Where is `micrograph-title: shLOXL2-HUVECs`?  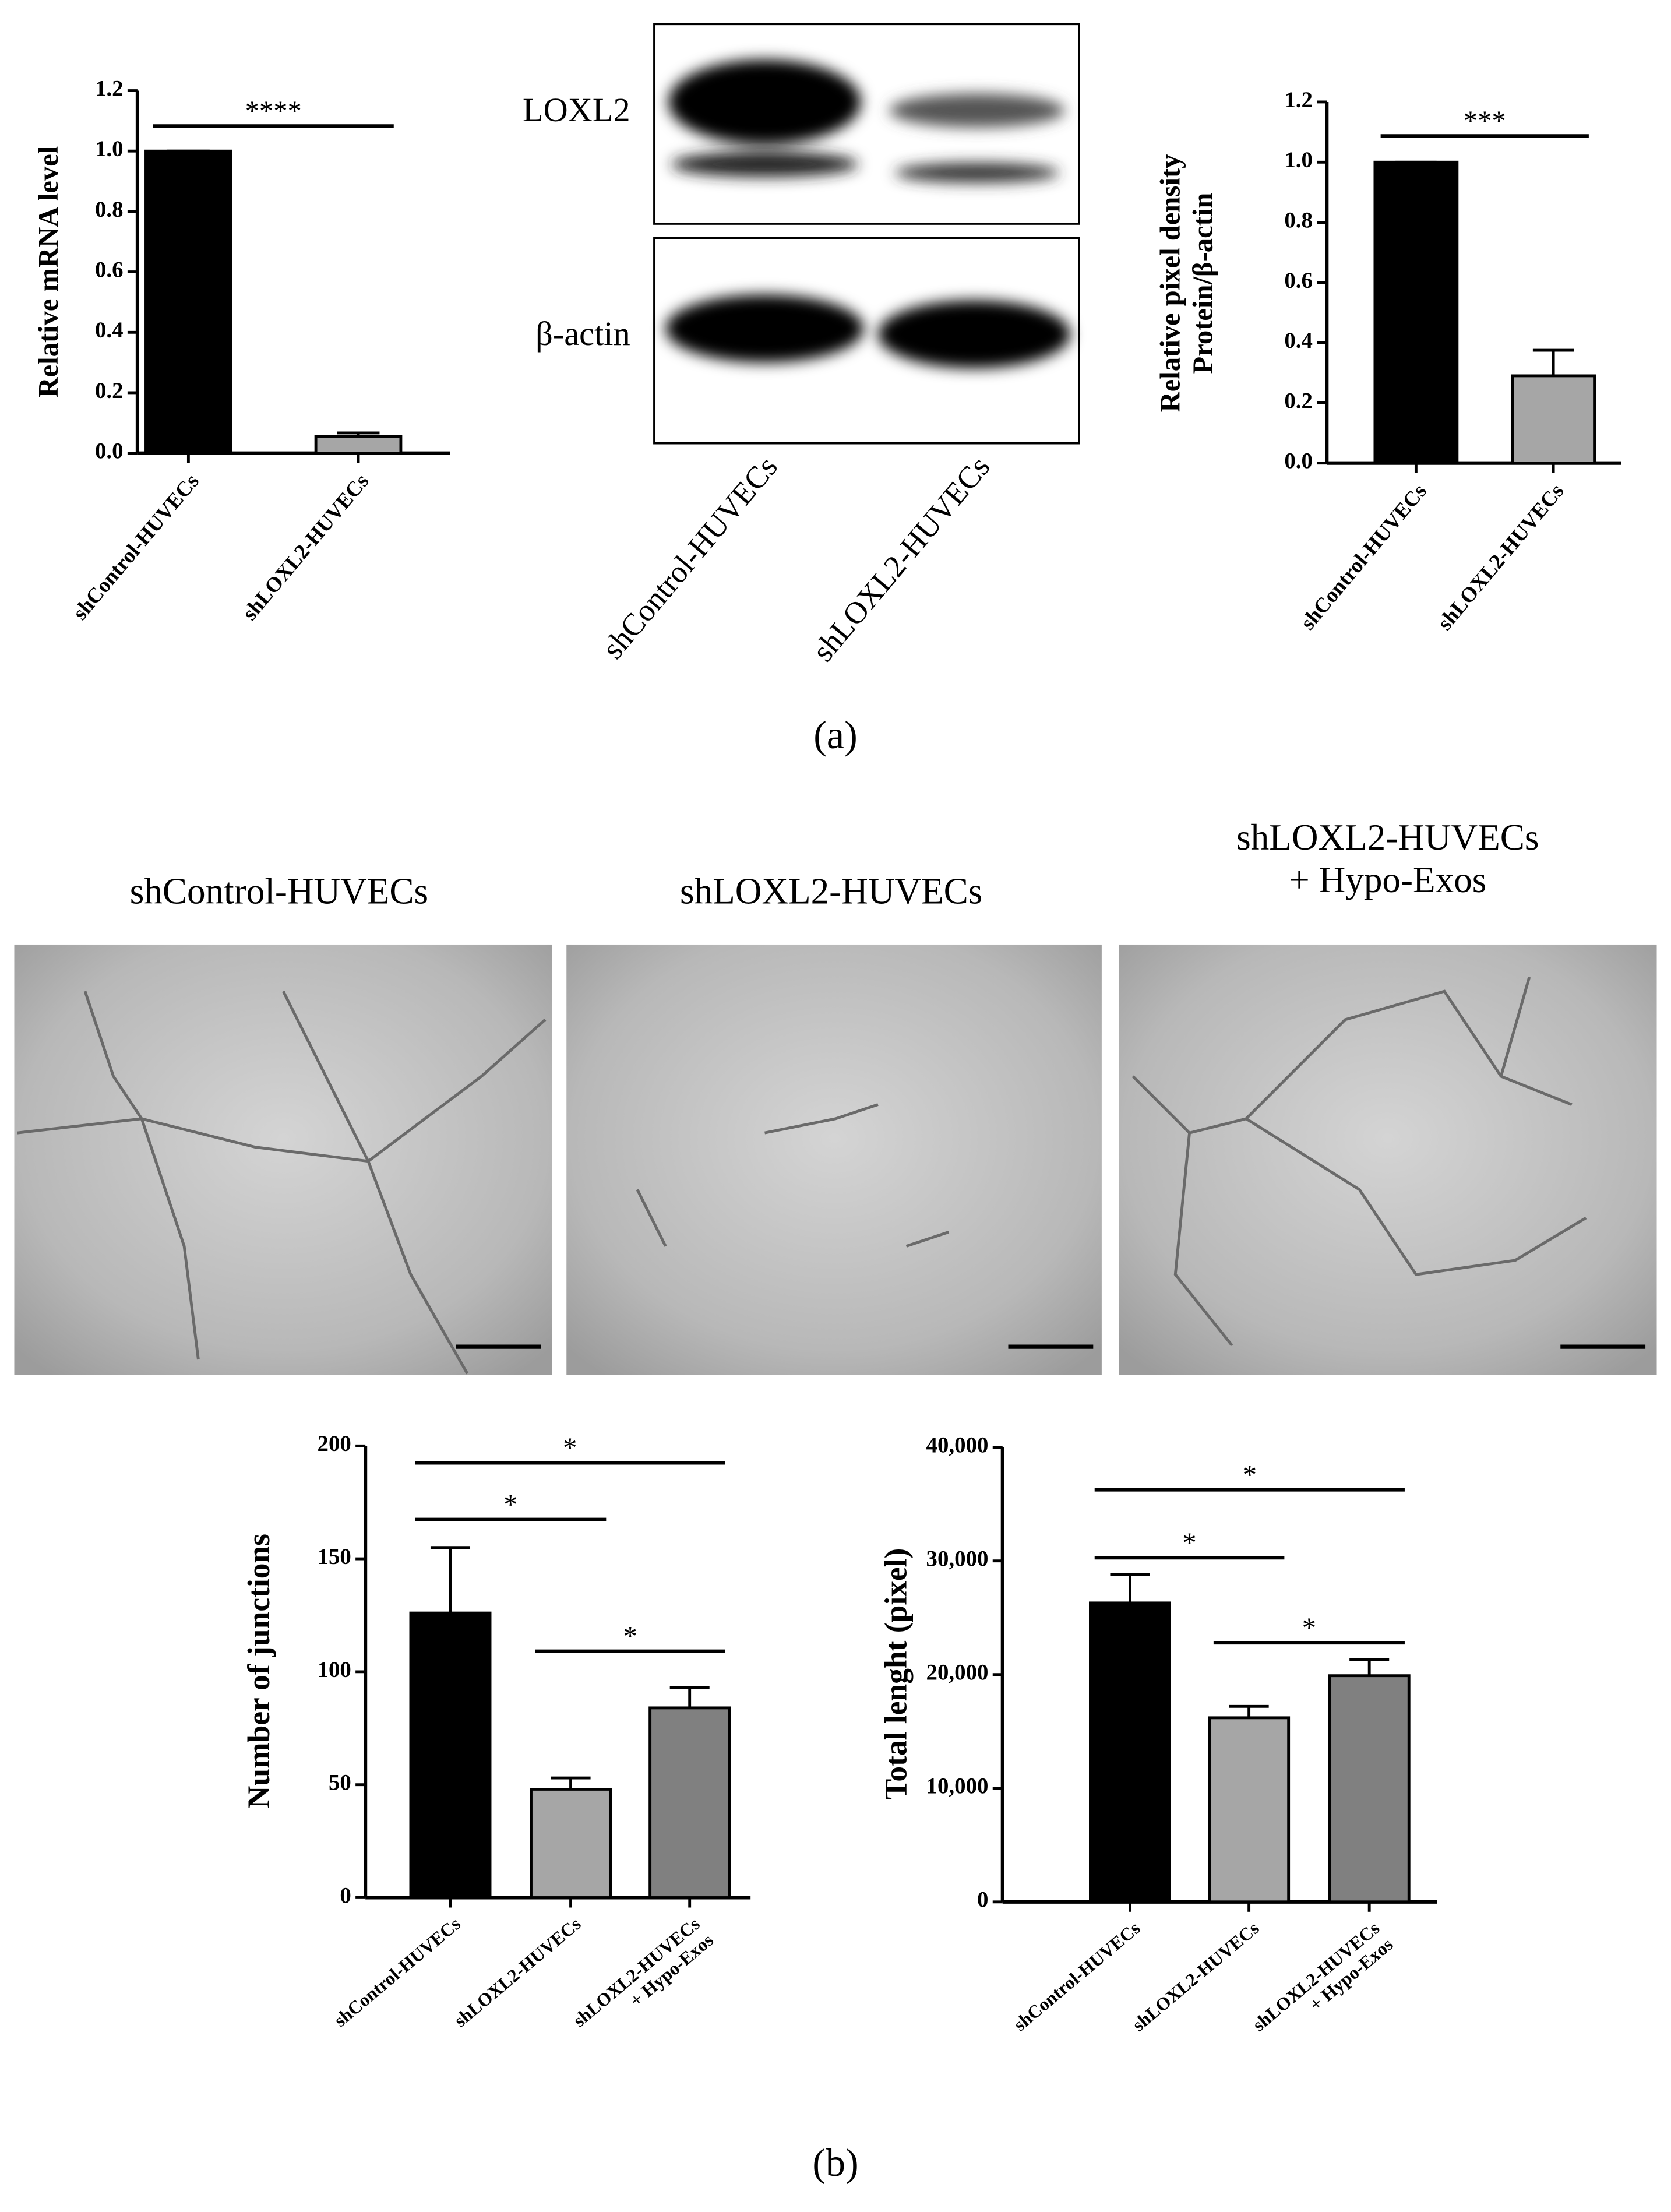 micrograph-title: shLOXL2-HUVECs is located at coordinates (831, 891).